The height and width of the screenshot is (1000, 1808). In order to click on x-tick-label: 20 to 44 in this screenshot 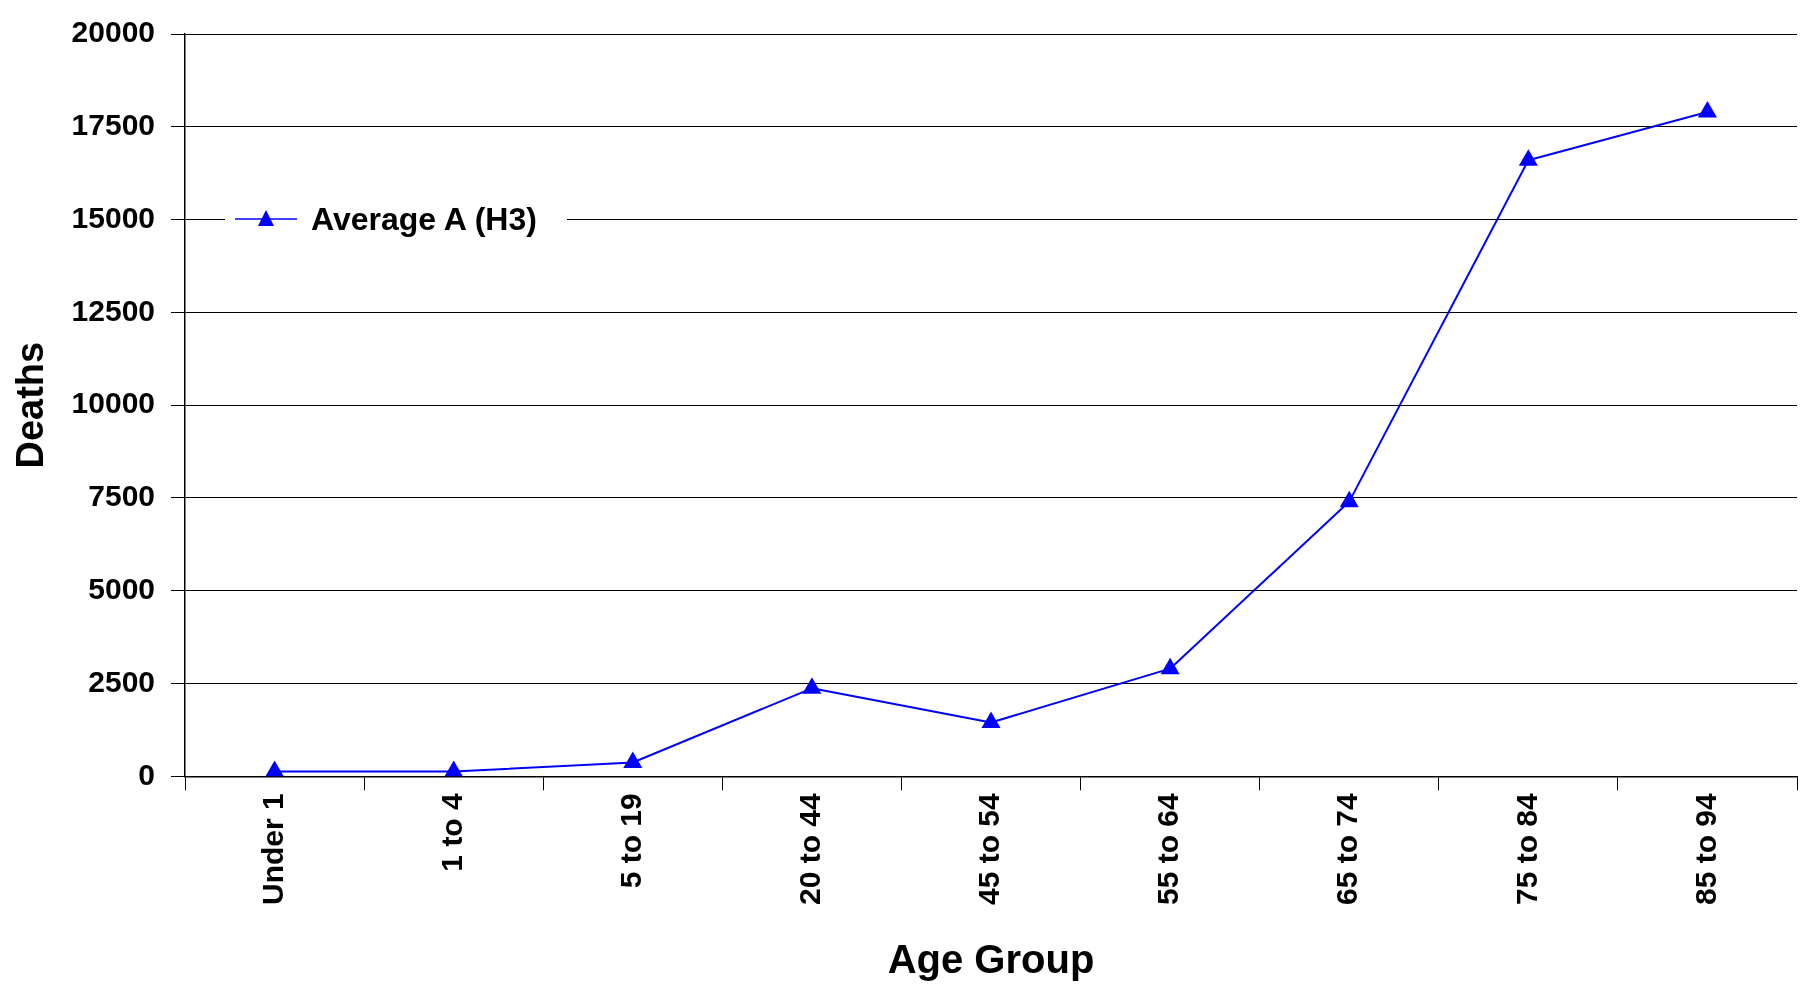, I will do `click(810, 849)`.